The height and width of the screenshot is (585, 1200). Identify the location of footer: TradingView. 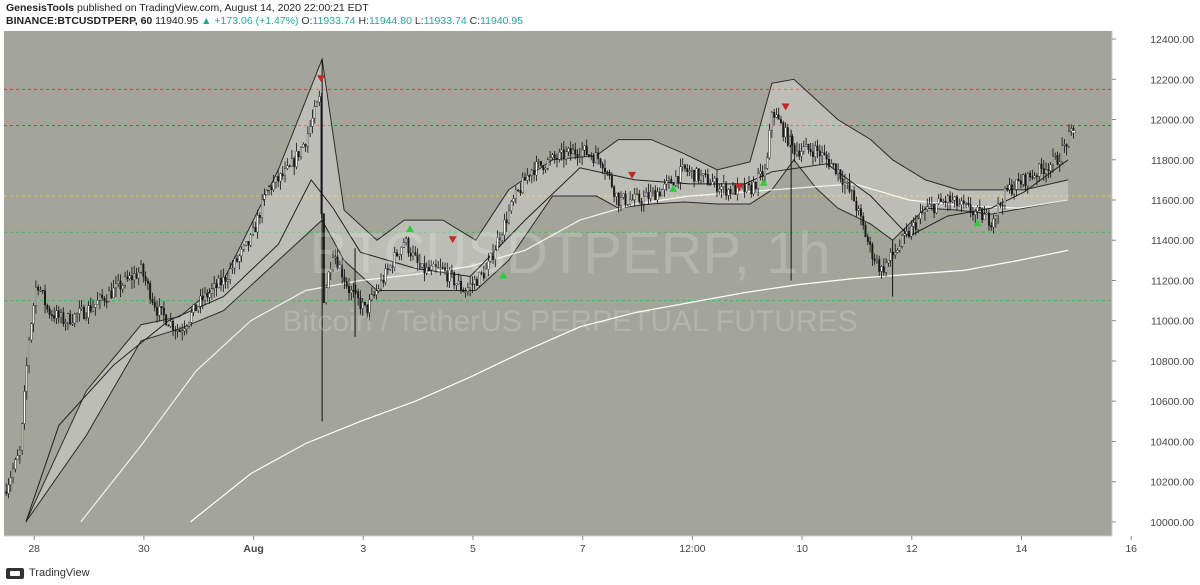
(600, 573).